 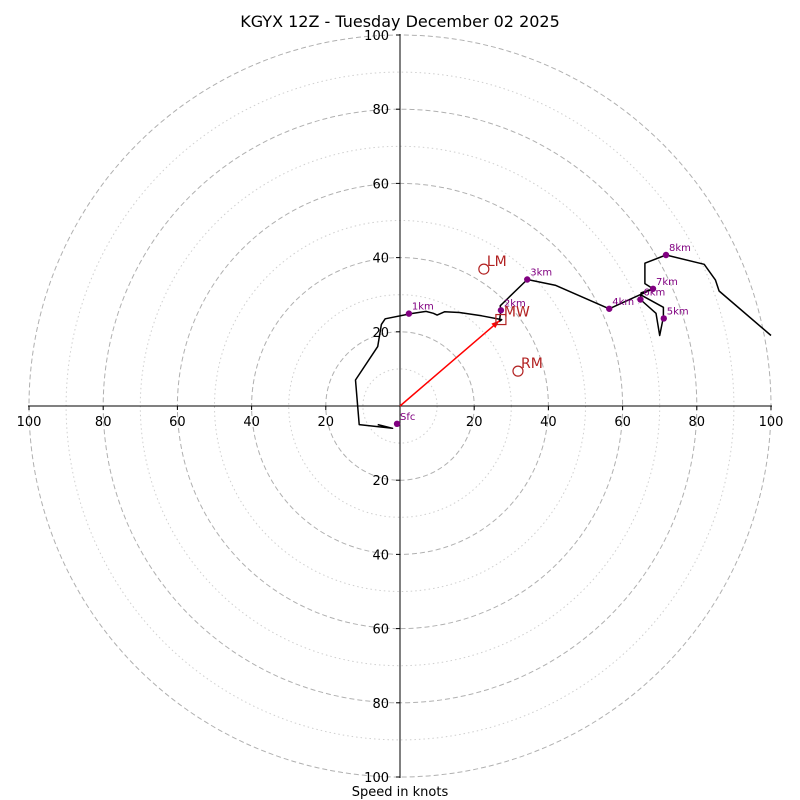 What do you see at coordinates (640, 299) in the screenshot?
I see `height-marker-6km` at bounding box center [640, 299].